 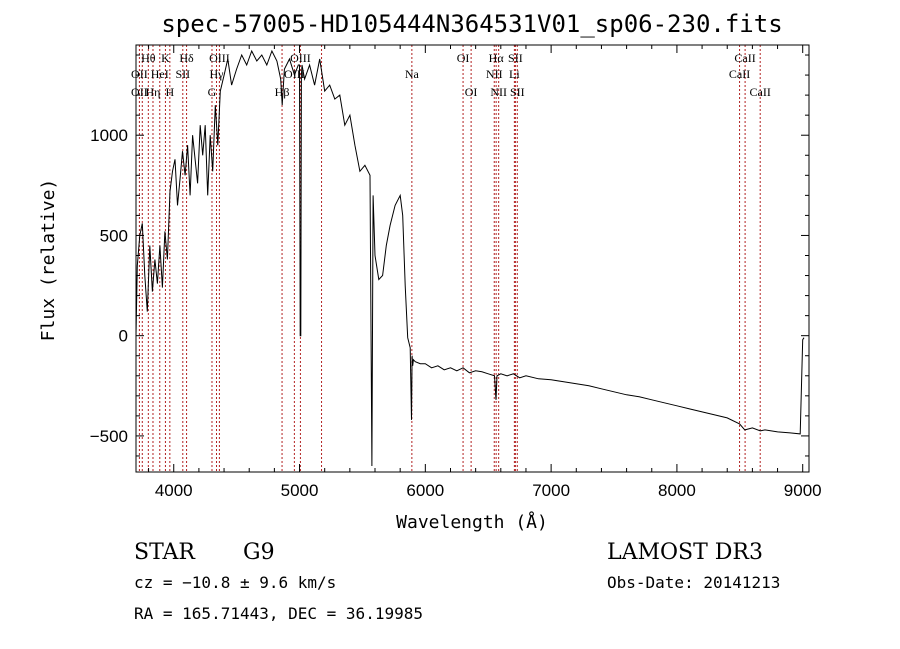 What do you see at coordinates (472, 522) in the screenshot?
I see `x-axis-label: Wavelength (Å)` at bounding box center [472, 522].